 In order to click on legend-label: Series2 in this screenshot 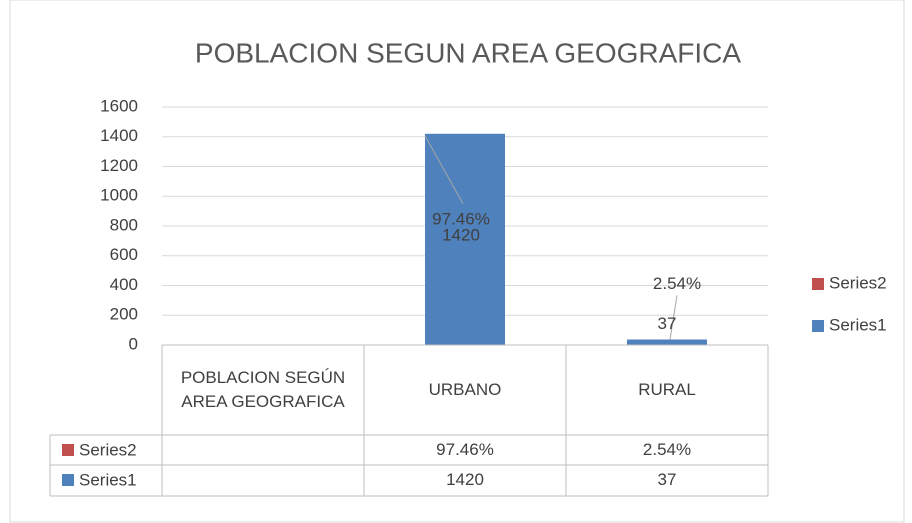, I will do `click(858, 282)`.